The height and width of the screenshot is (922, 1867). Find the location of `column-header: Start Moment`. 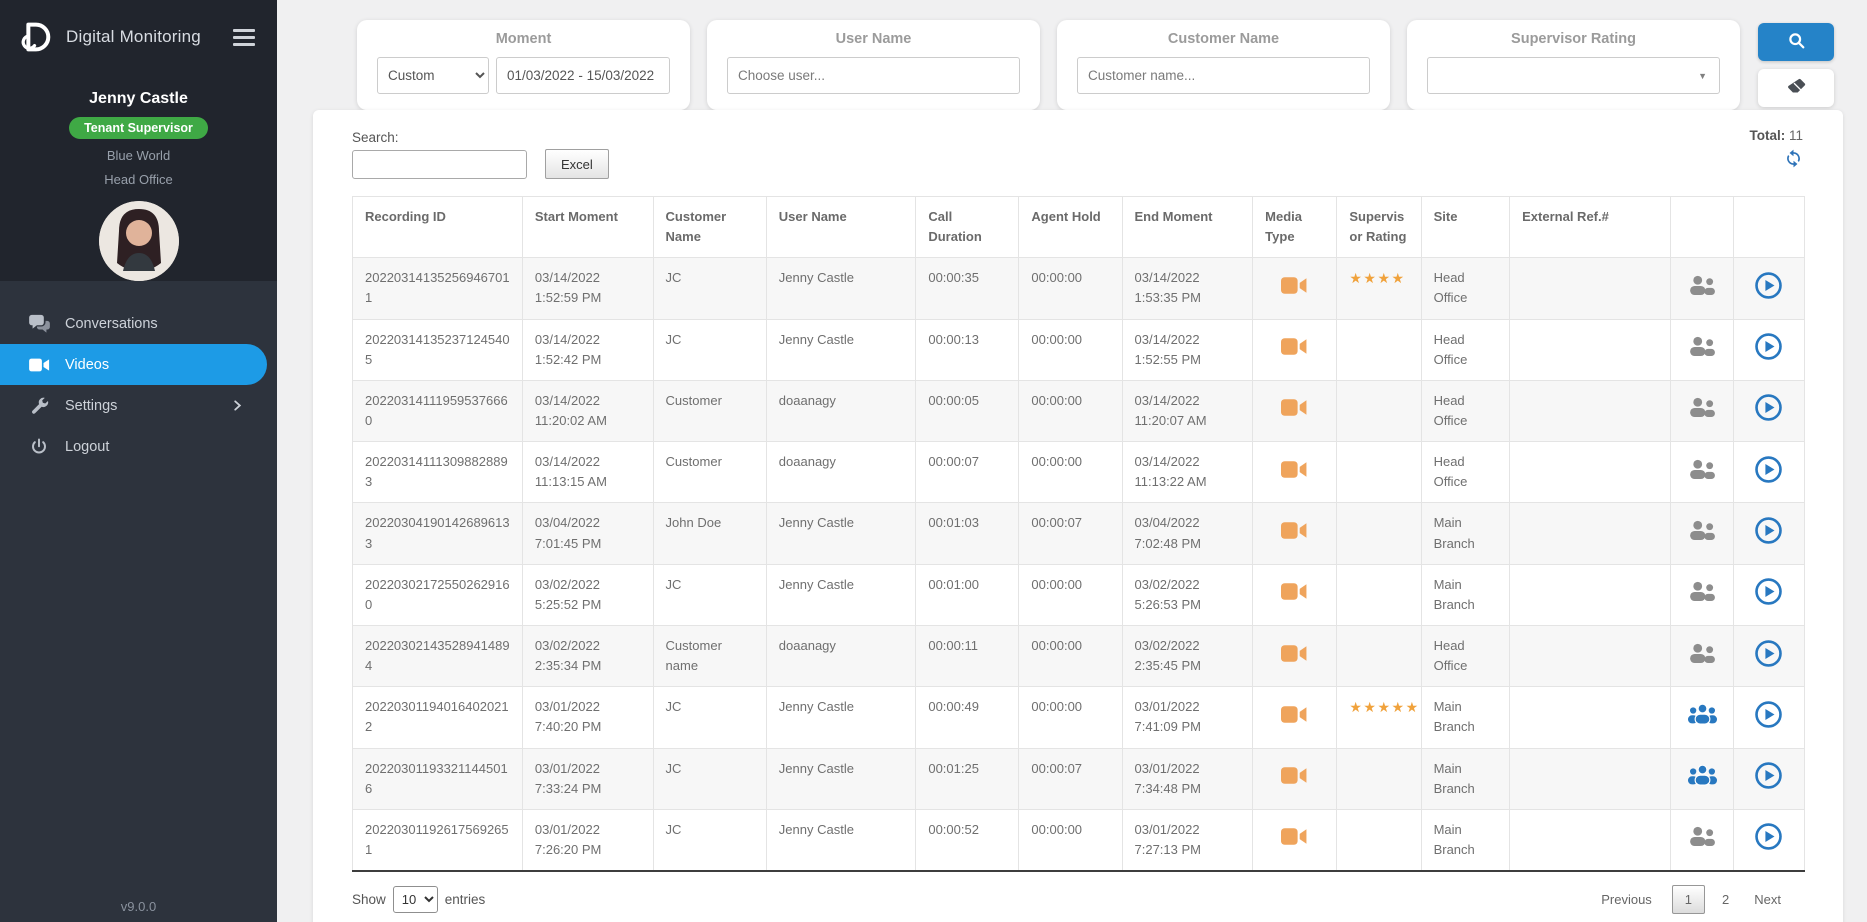

column-header: Start Moment is located at coordinates (587, 227).